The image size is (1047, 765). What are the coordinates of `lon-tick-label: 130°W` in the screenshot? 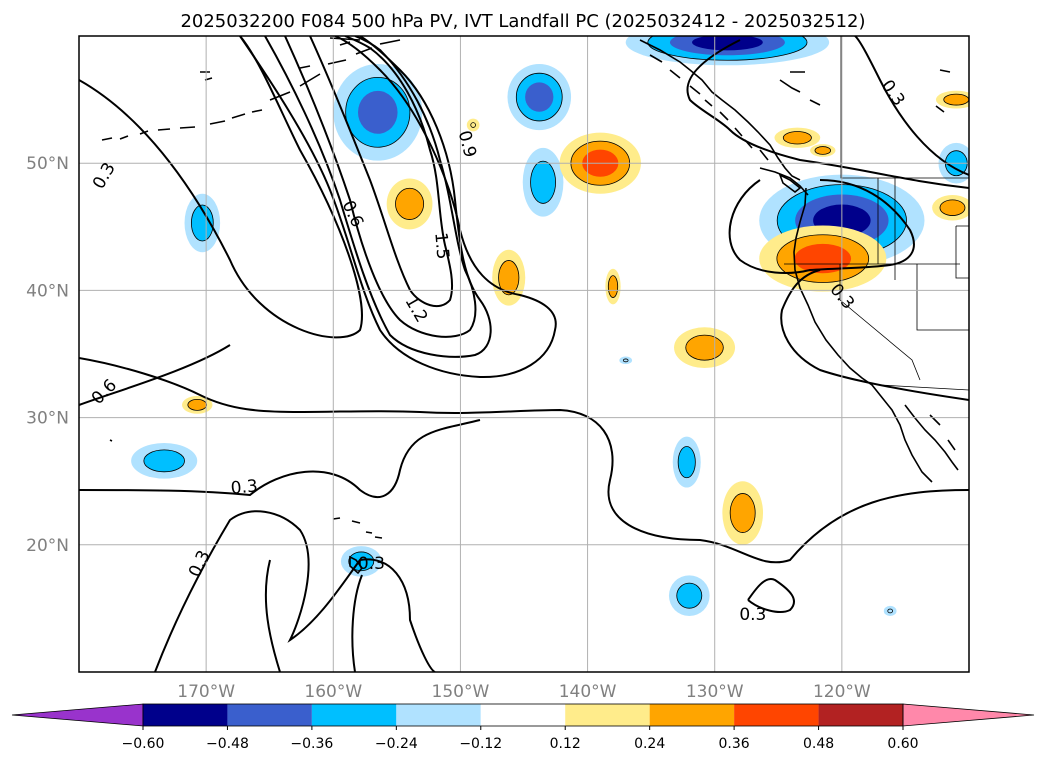 It's located at (715, 692).